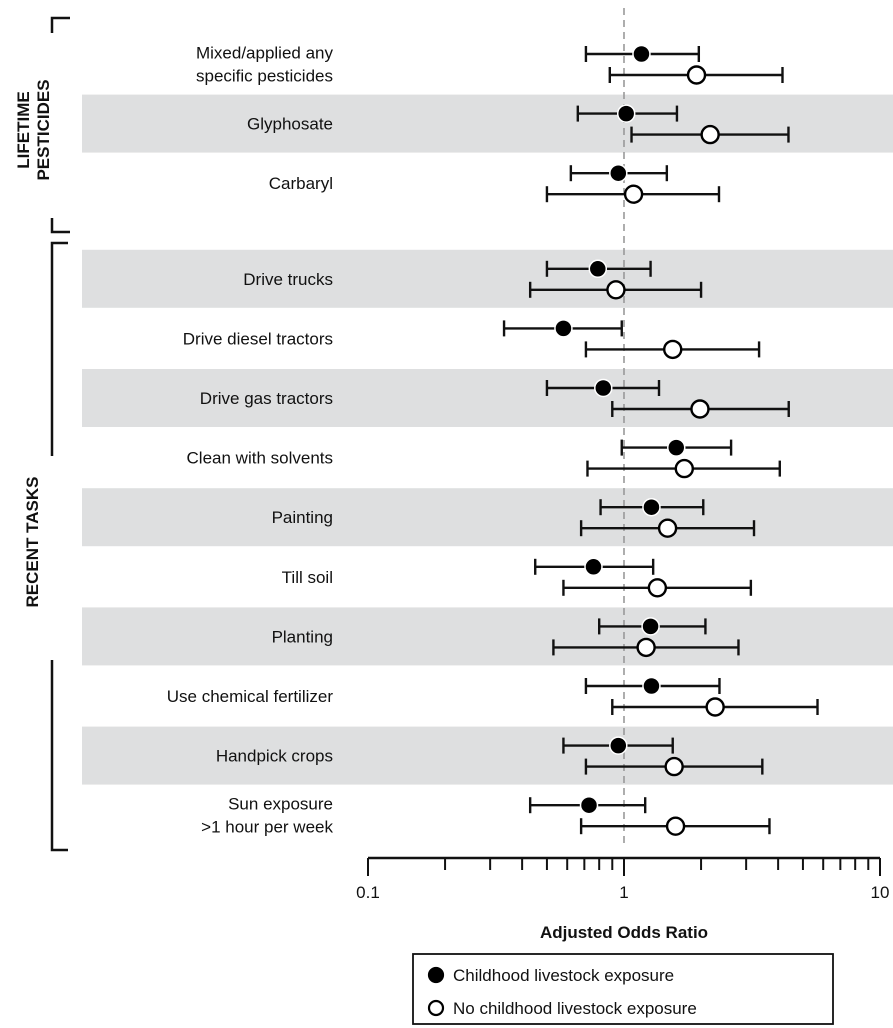 The width and height of the screenshot is (893, 1028). I want to click on group-label-recent-tasks: RECENT TASKS, so click(32, 542).